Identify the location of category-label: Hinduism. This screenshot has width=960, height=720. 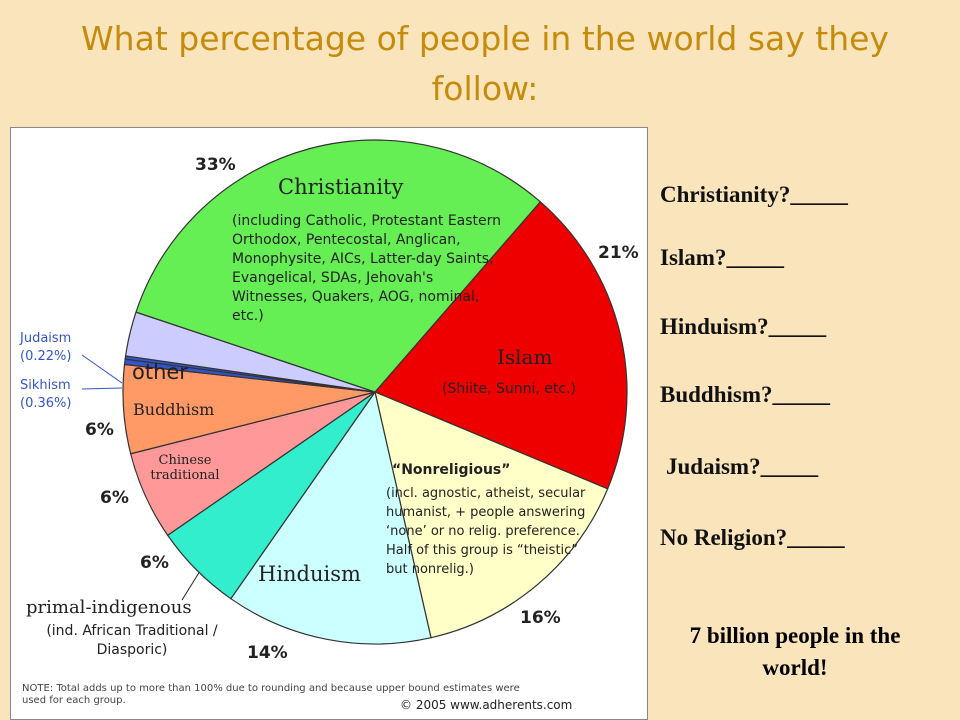
(309, 574).